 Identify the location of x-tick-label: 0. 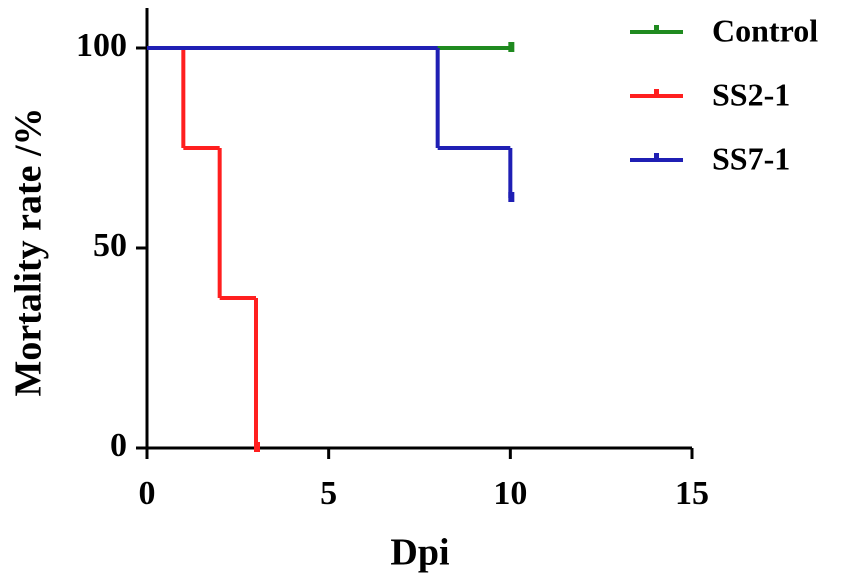
(147, 493).